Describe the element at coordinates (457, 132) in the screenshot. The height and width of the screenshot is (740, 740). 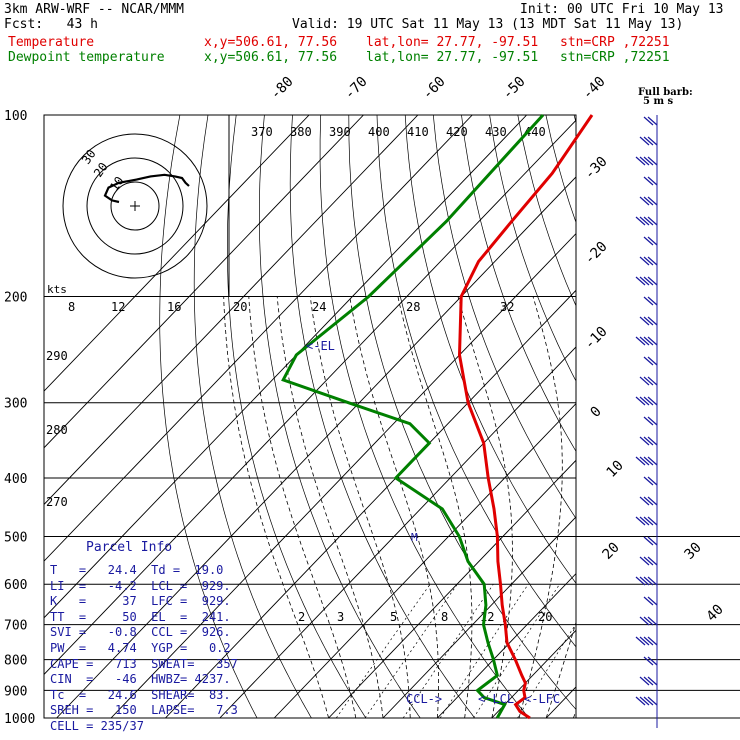
I see `theta-label: 420` at that location.